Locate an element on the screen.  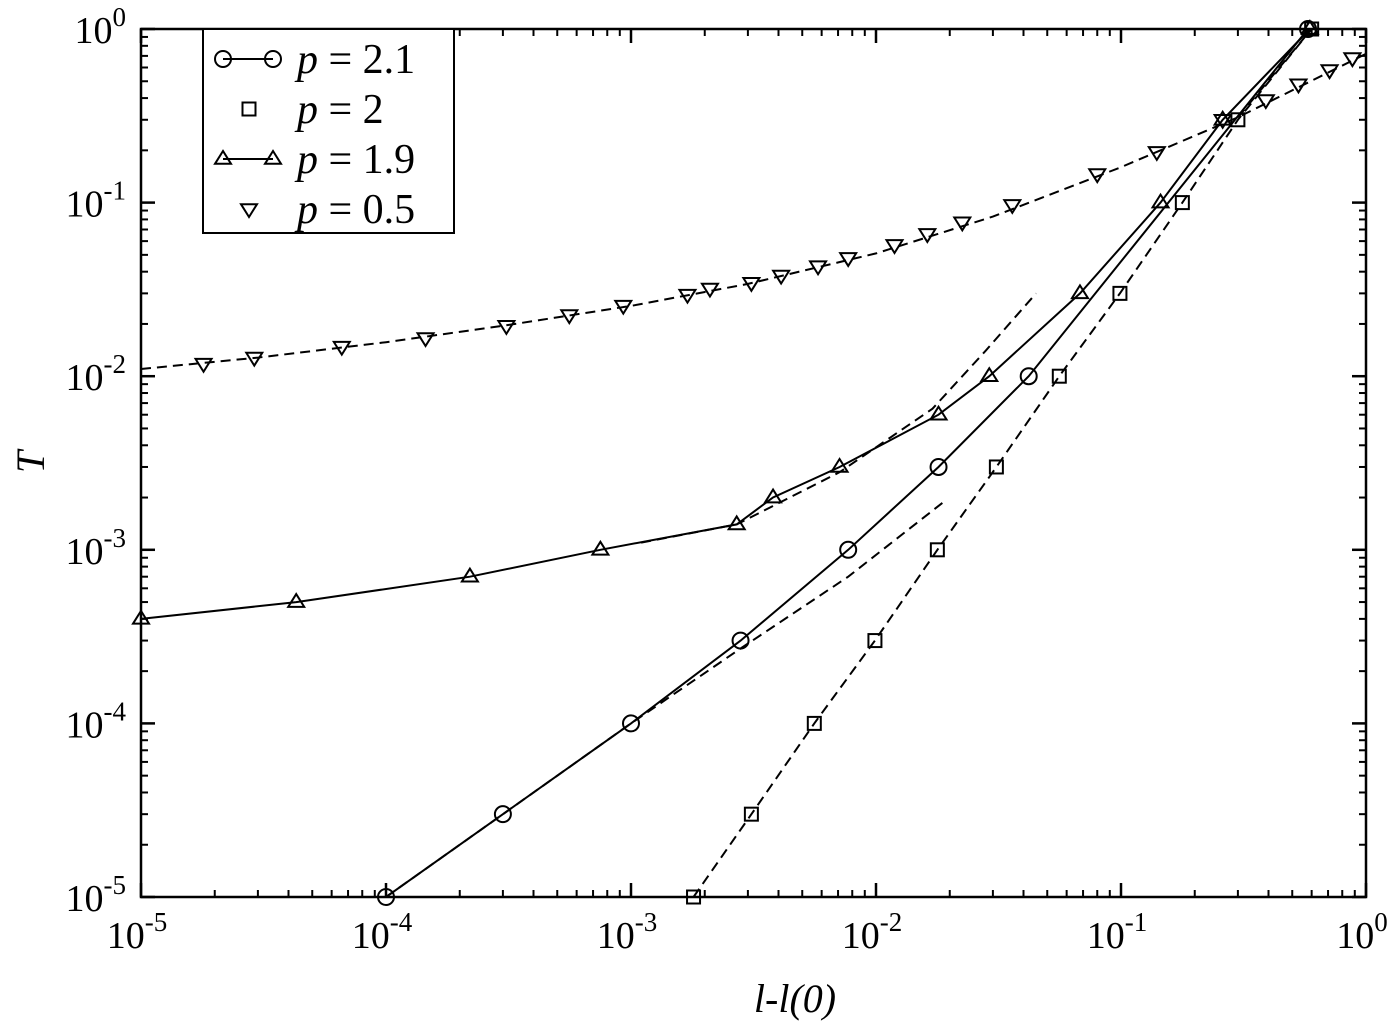
x-tick-label: 10⁻⁴ is located at coordinates (382, 932).